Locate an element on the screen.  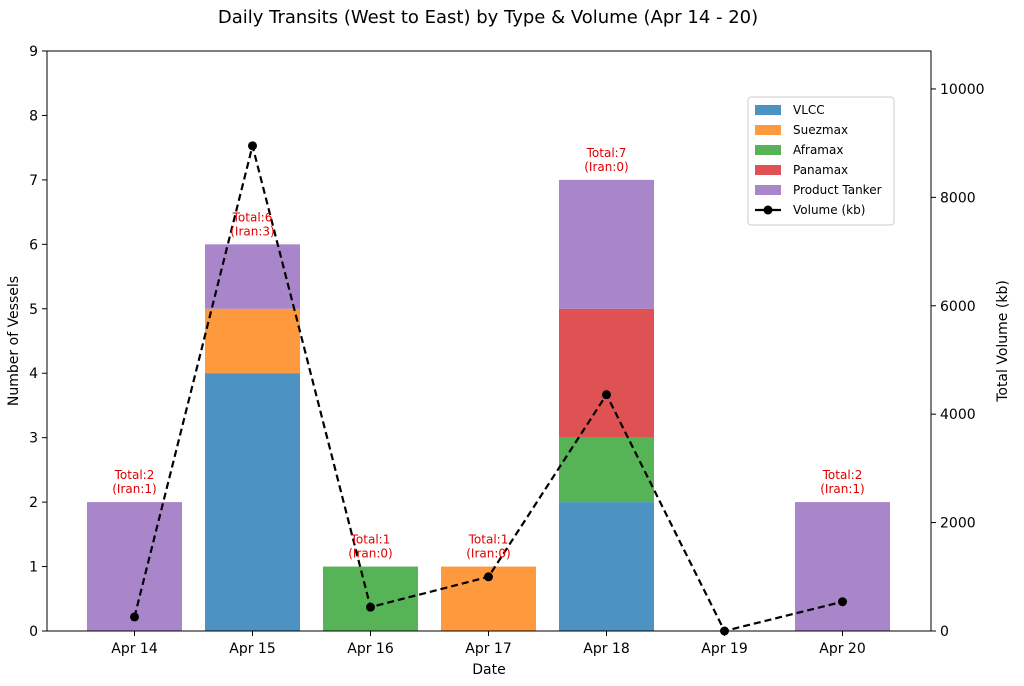
y2-tick-label: 2000 is located at coordinates (958, 524).